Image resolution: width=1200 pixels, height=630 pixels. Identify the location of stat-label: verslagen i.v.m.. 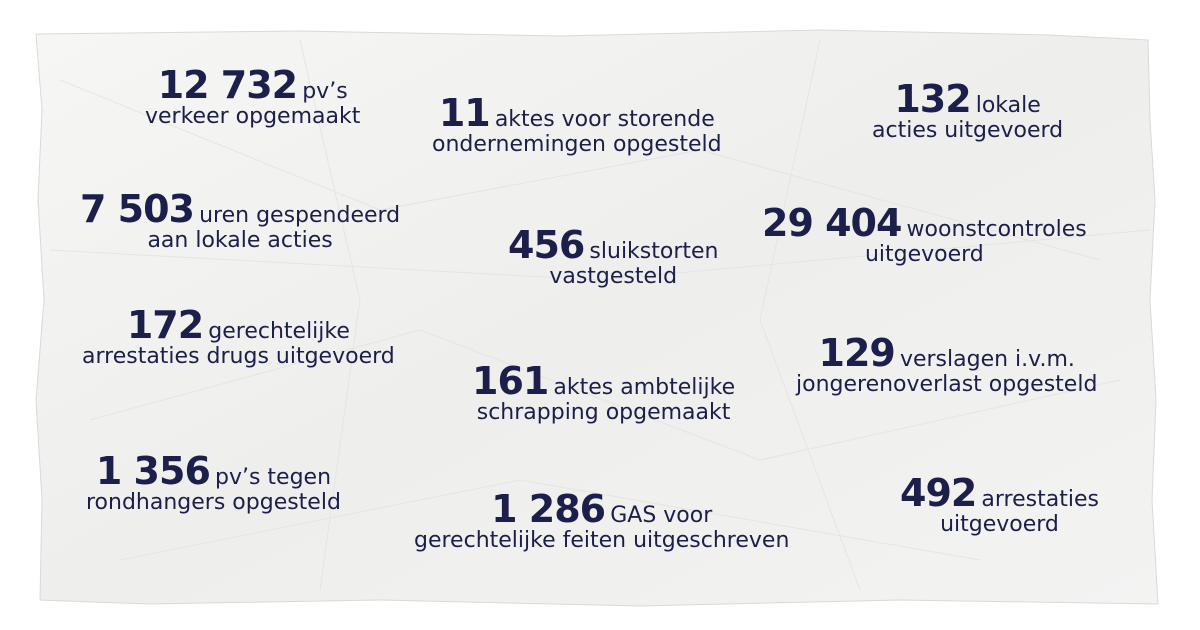
(987, 359).